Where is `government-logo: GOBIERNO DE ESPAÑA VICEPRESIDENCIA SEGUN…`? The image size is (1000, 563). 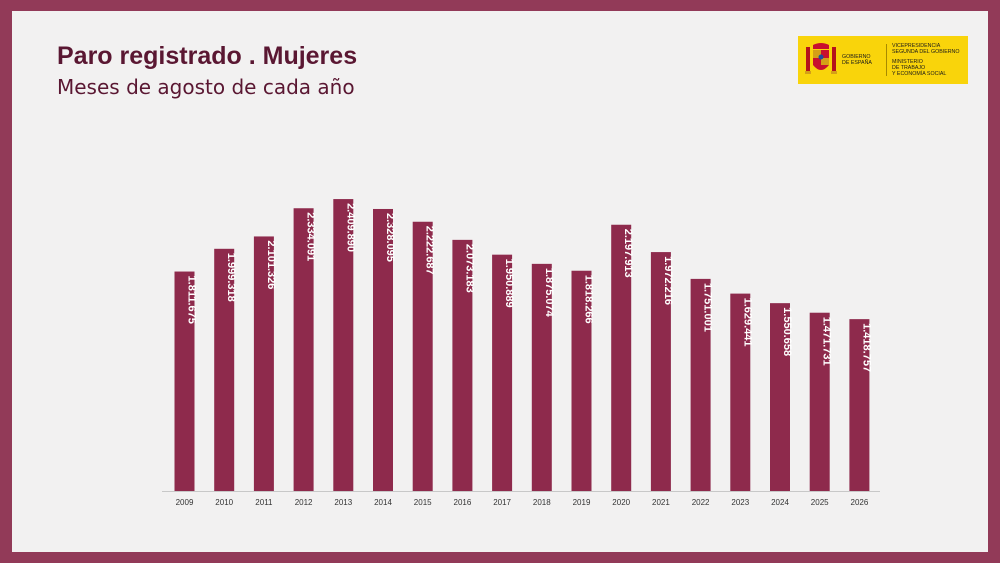 government-logo: GOBIERNO DE ESPAÑA VICEPRESIDENCIA SEGUN… is located at coordinates (883, 60).